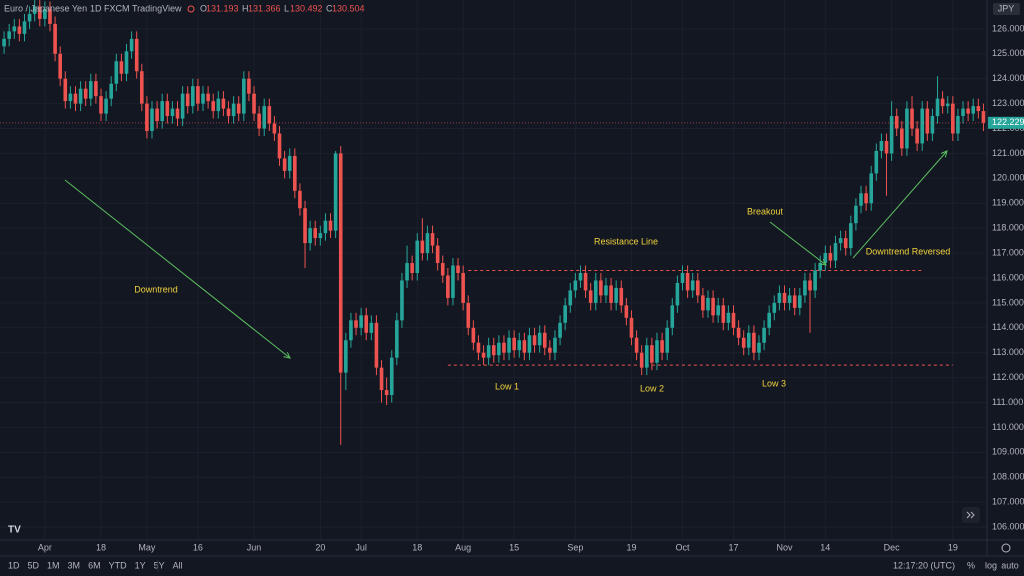 Image resolution: width=1024 pixels, height=576 pixels. I want to click on range-button: 1Y, so click(140, 565).